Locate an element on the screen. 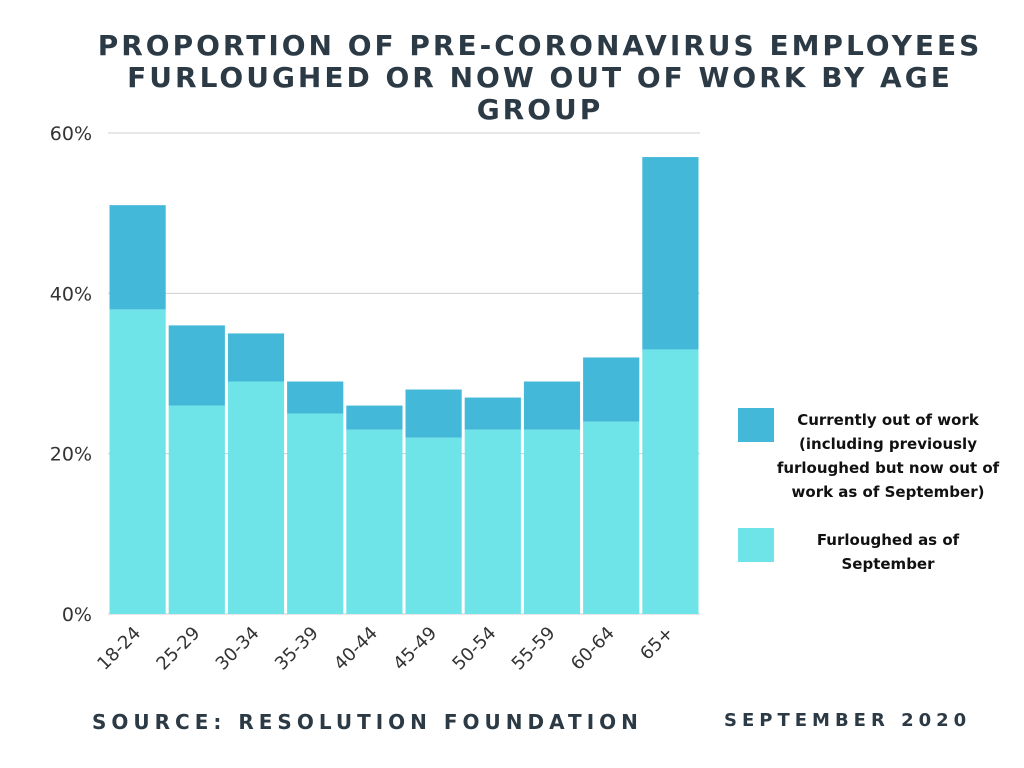  legend-swatch-out-of-work is located at coordinates (756, 425).